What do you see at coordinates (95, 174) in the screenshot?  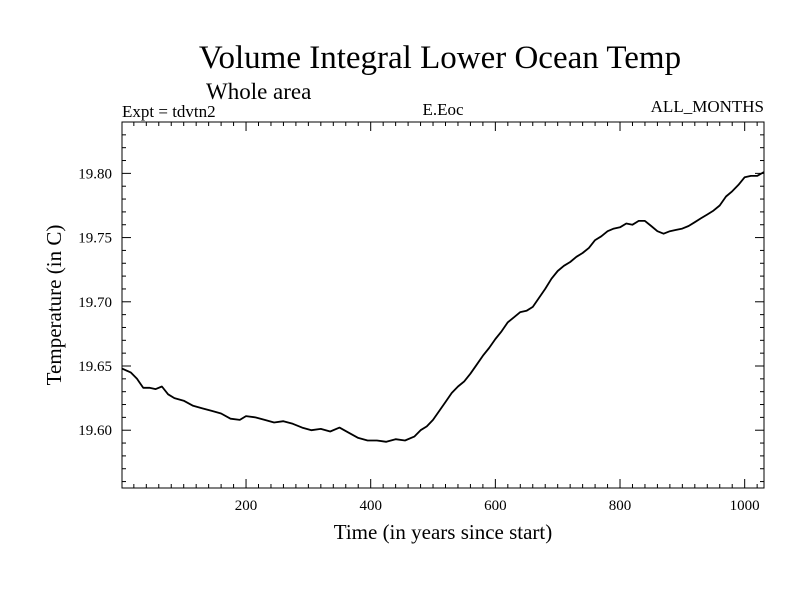 I see `y-tick-label: 19.80` at bounding box center [95, 174].